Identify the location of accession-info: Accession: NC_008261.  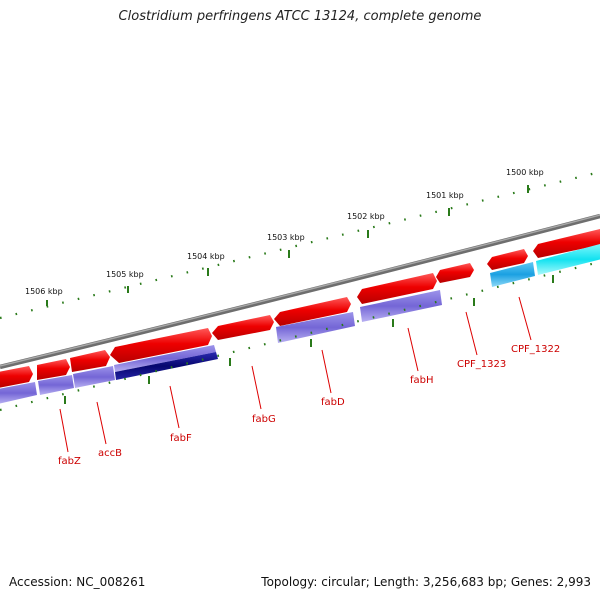
(77, 582).